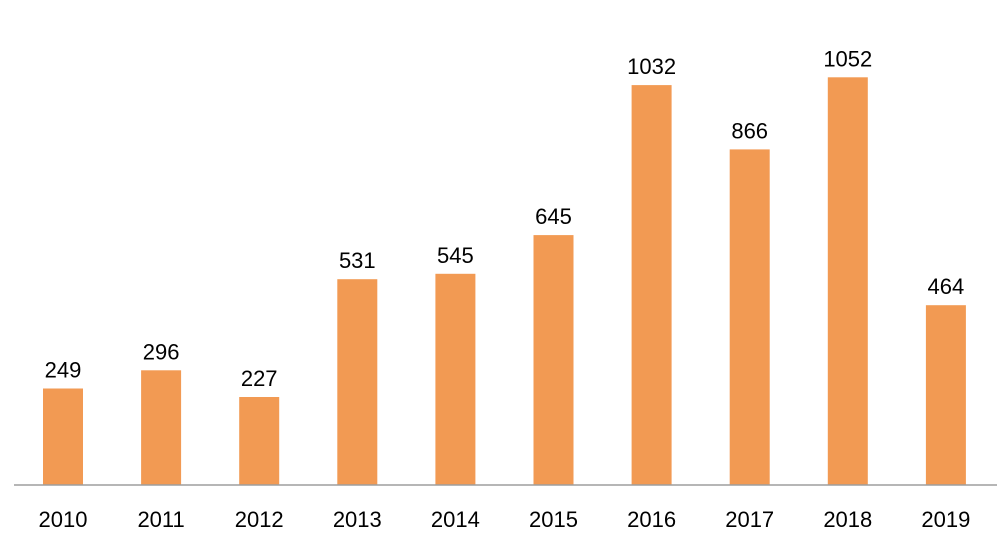  I want to click on bar-2018, so click(847, 281).